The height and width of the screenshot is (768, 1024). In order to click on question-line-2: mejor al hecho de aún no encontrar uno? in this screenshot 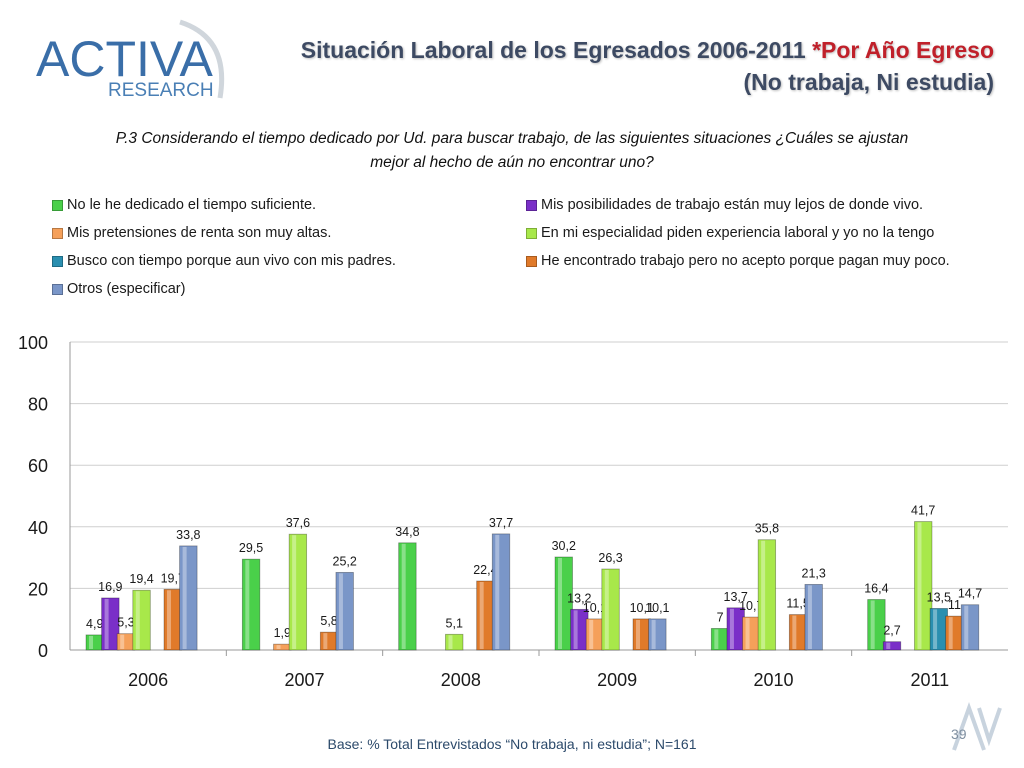, I will do `click(512, 162)`.